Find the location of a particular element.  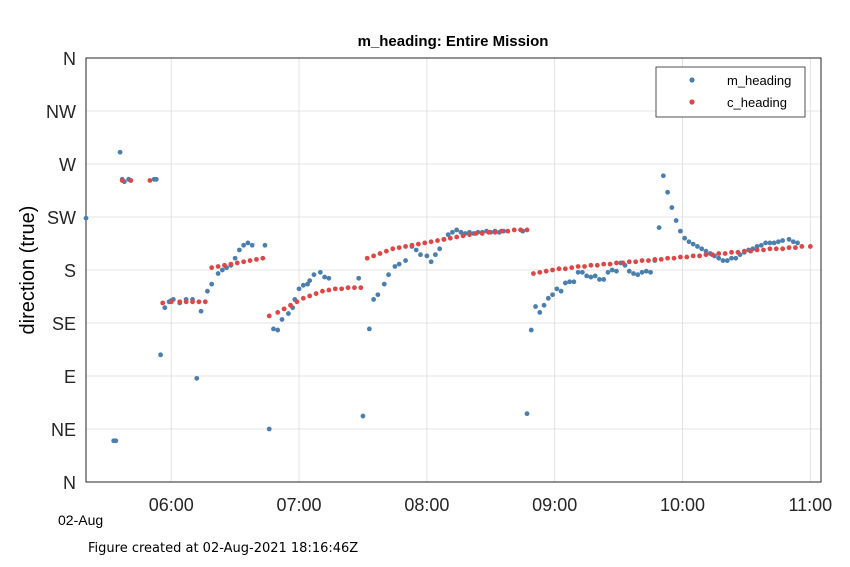

x-tick-label: 07:00 is located at coordinates (299, 505).